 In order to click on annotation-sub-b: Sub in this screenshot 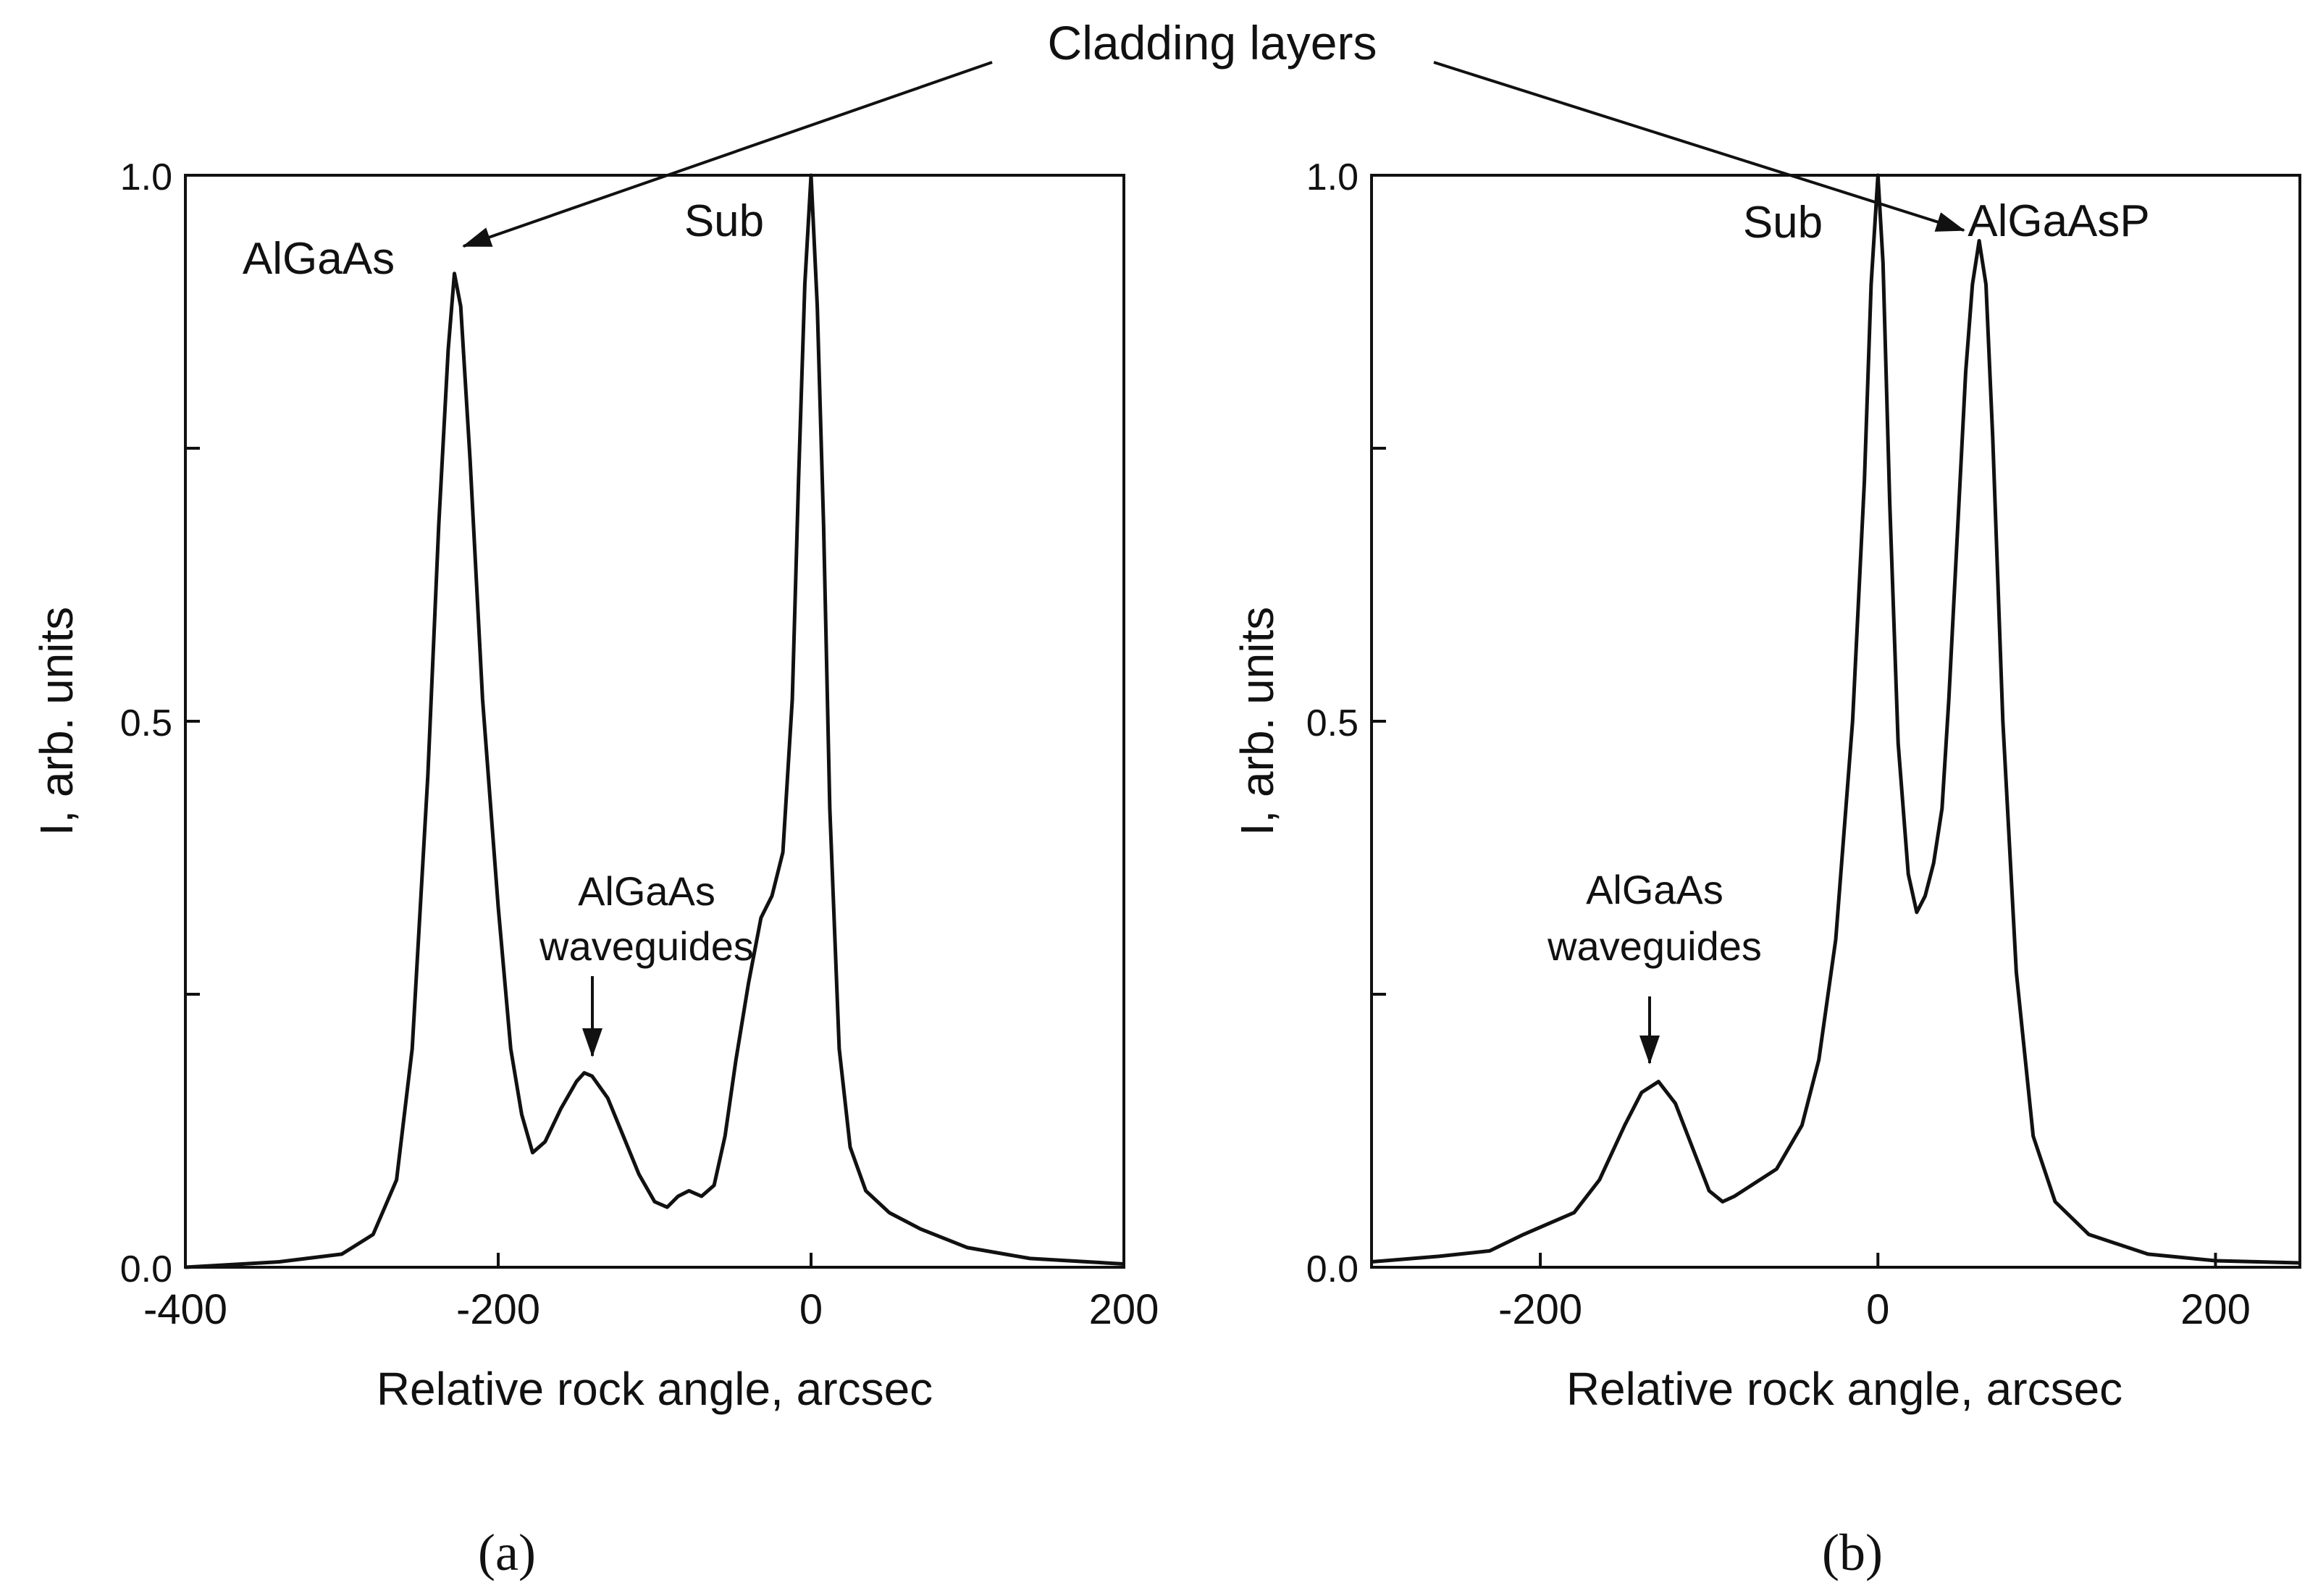, I will do `click(1783, 223)`.